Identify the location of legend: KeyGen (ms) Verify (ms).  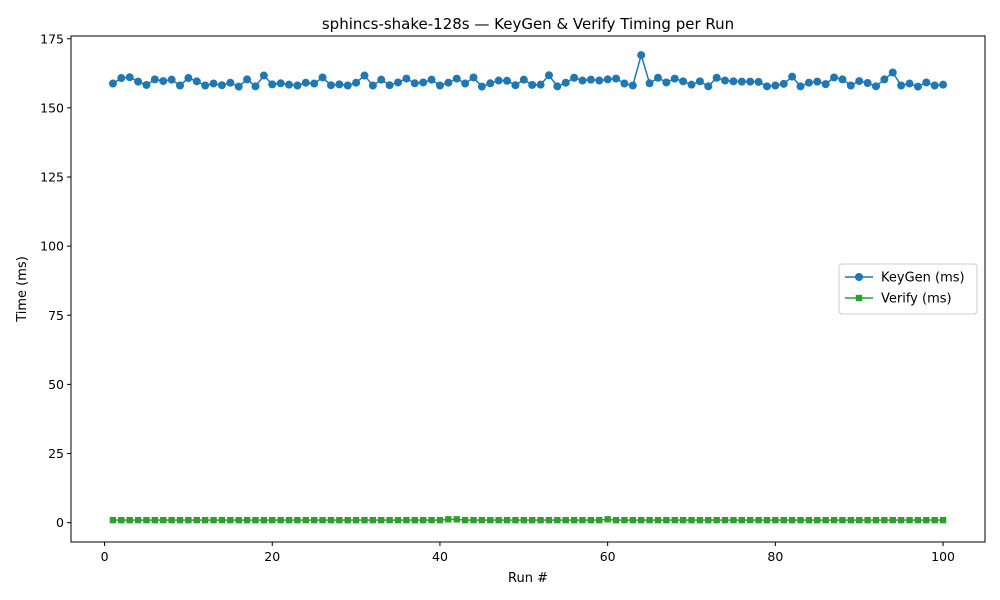
(908, 289).